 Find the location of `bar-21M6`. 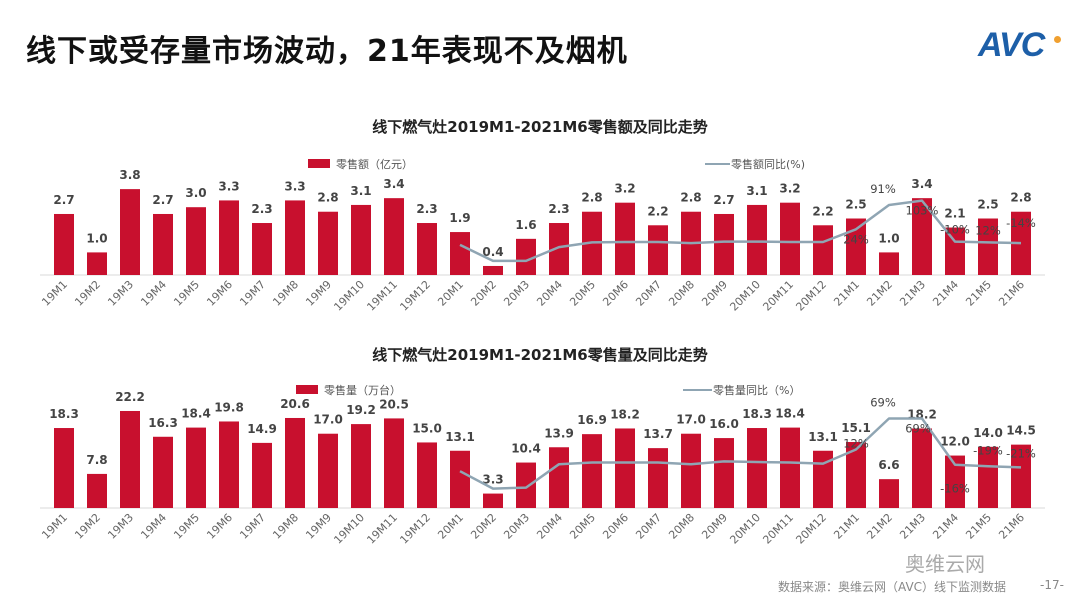

bar-21M6 is located at coordinates (1021, 243).